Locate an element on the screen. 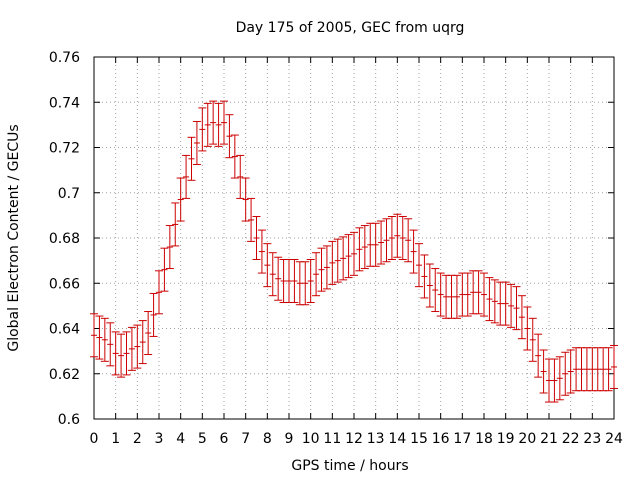 The width and height of the screenshot is (640, 480). x-tick-label: 13 is located at coordinates (376, 439).